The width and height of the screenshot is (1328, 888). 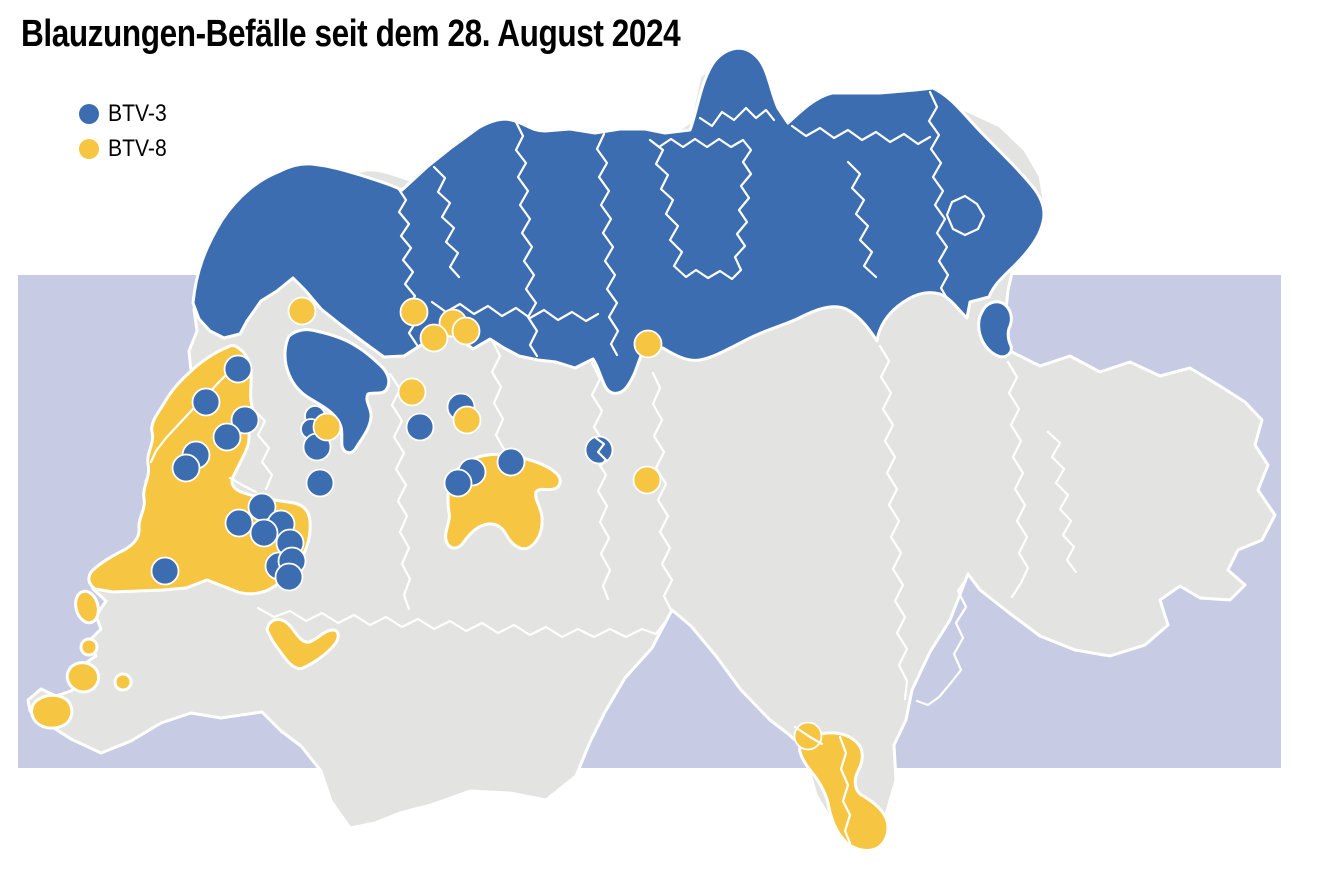 What do you see at coordinates (89, 148) in the screenshot?
I see `btv8-swatch-icon` at bounding box center [89, 148].